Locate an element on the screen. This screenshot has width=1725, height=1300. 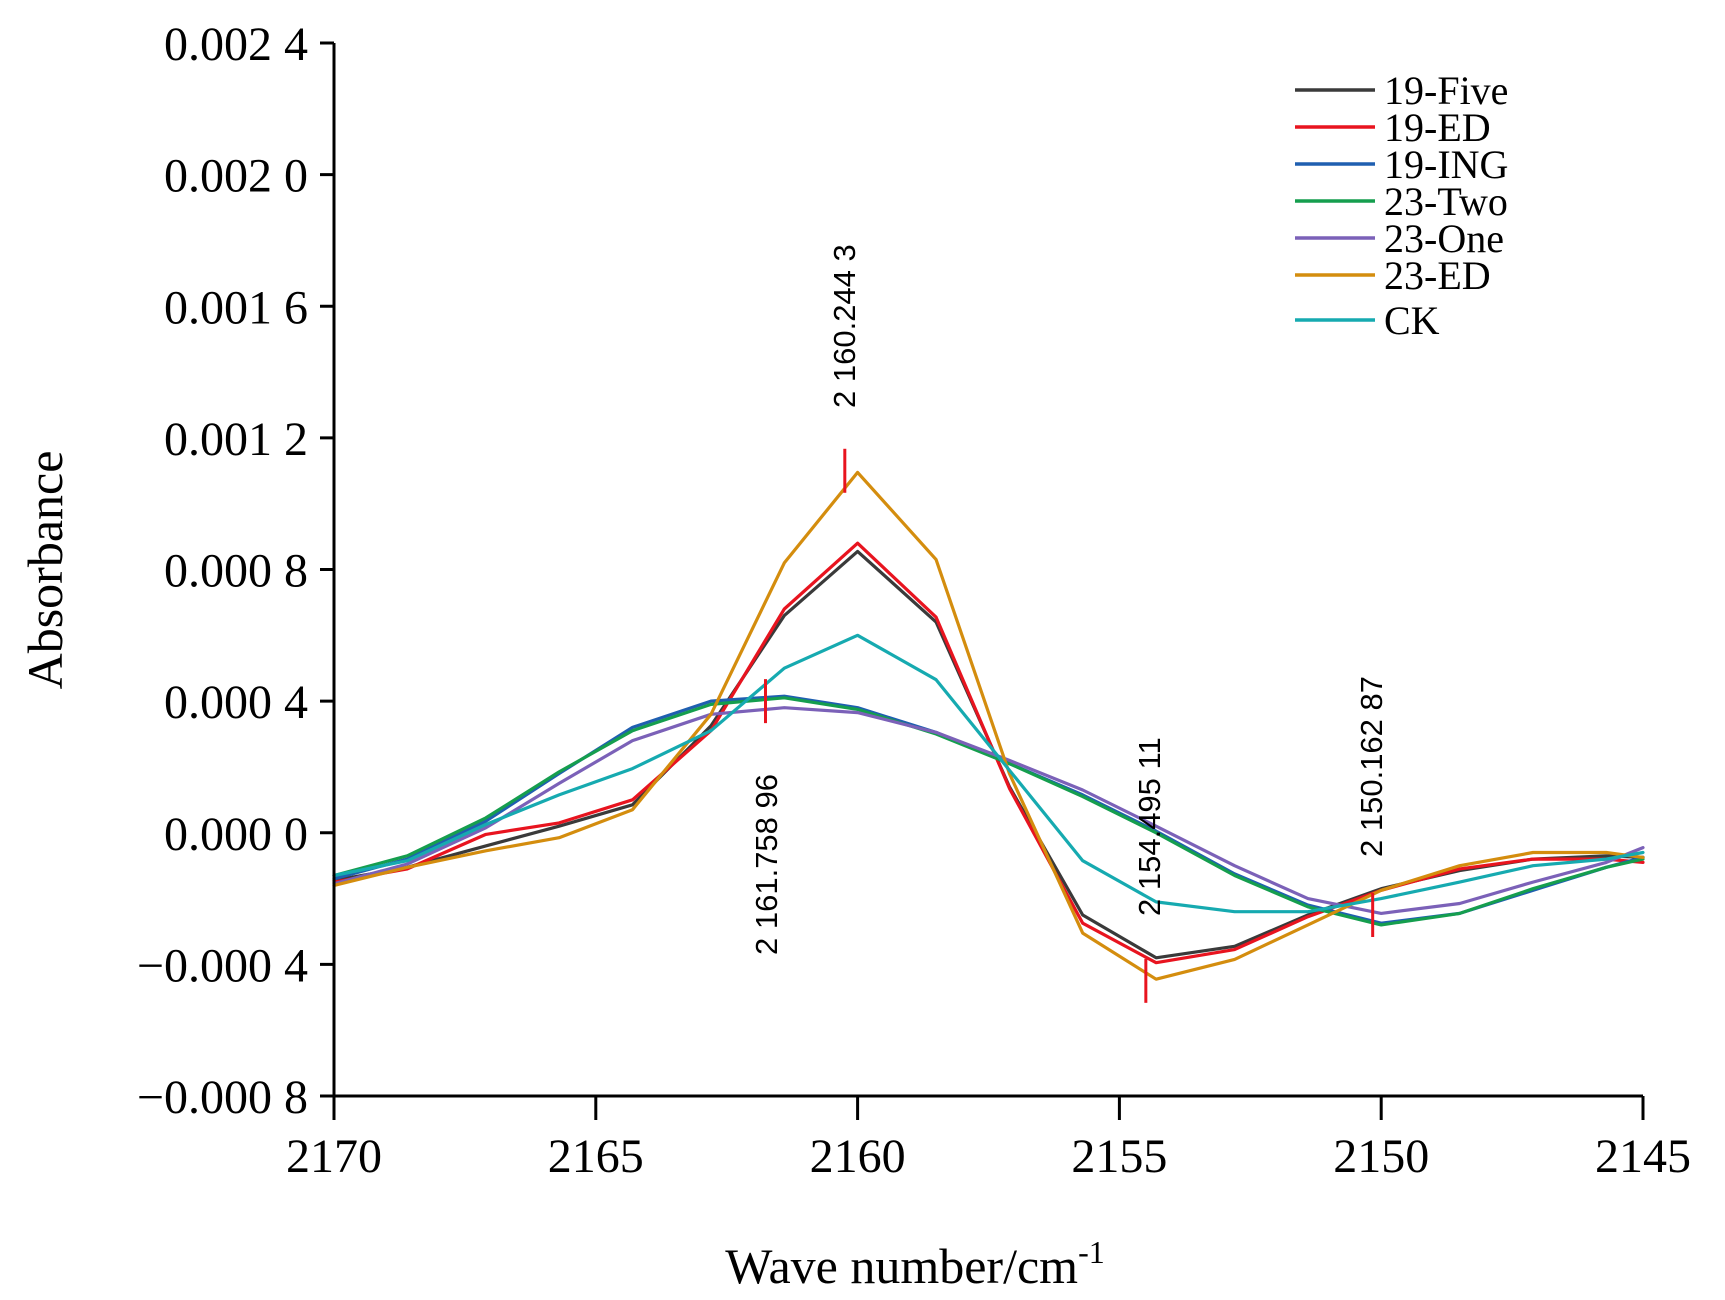
x-axis-title-text: Wave number/cm is located at coordinates (901, 1266).